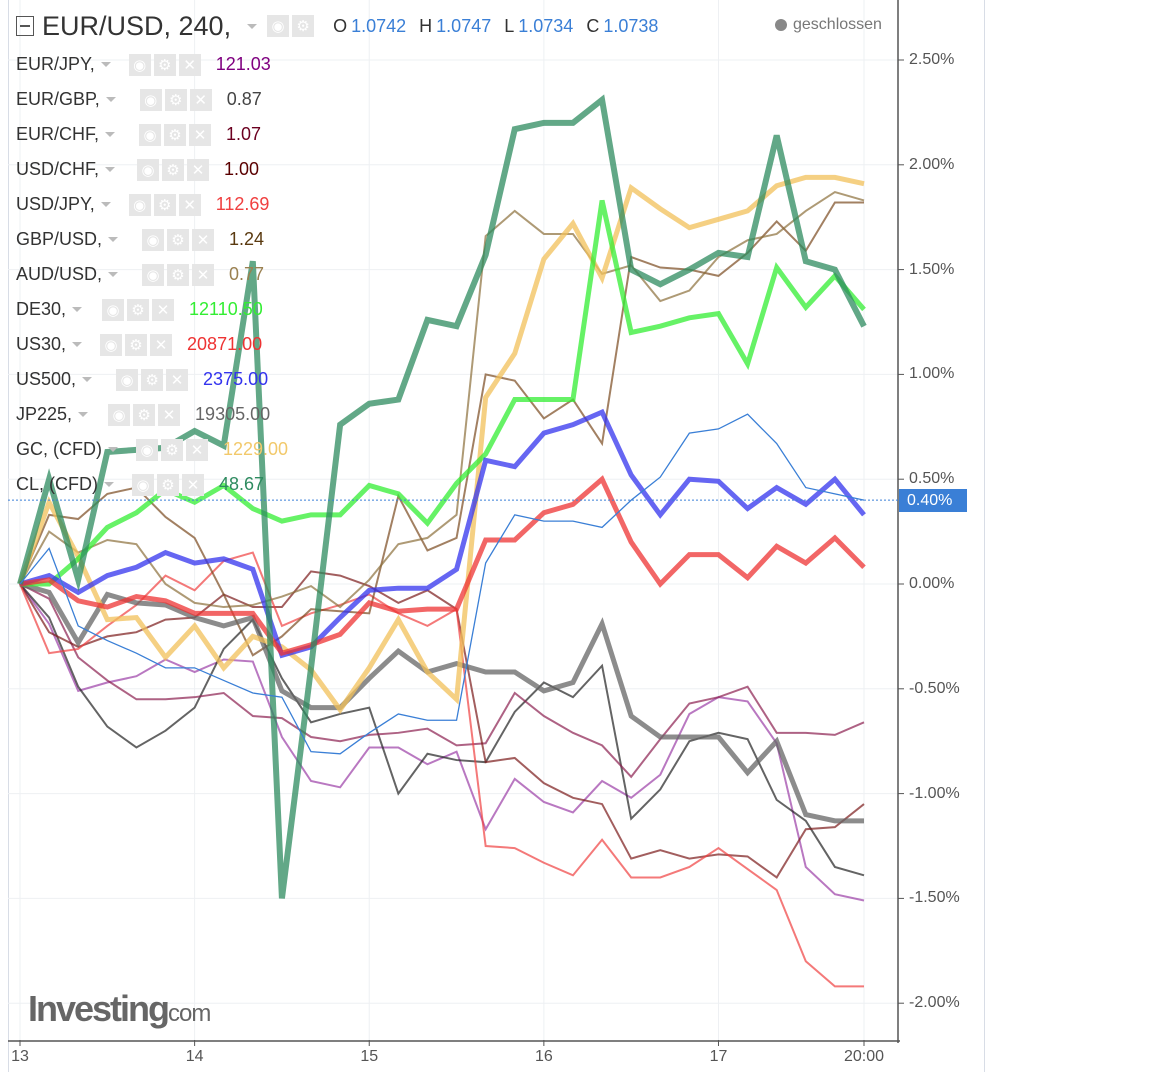 The width and height of the screenshot is (1160, 1079). I want to click on legend-row: US30, ◉ ⚙ ✕ 20871.00, so click(152, 344).